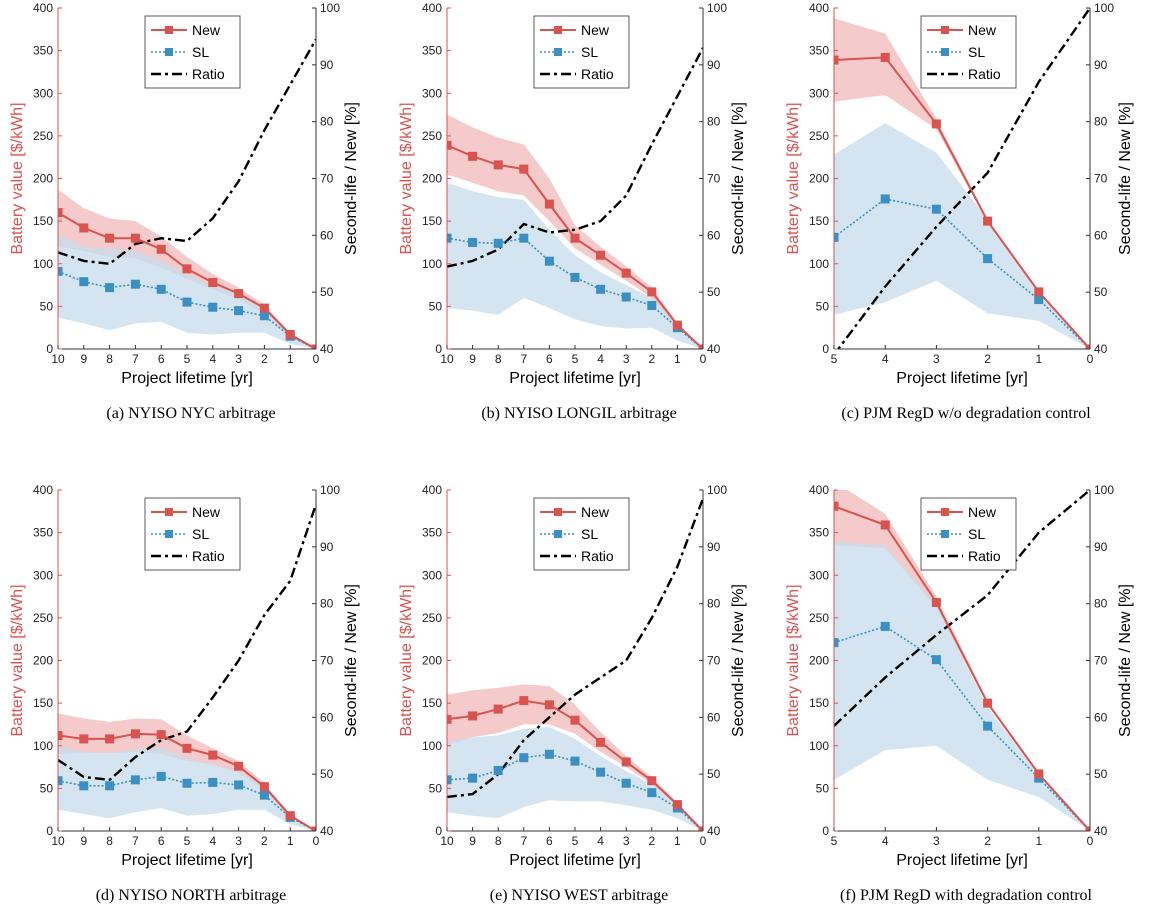  Describe the element at coordinates (575, 860) in the screenshot. I see `x-axis-label: Project lifetime [yr]` at that location.